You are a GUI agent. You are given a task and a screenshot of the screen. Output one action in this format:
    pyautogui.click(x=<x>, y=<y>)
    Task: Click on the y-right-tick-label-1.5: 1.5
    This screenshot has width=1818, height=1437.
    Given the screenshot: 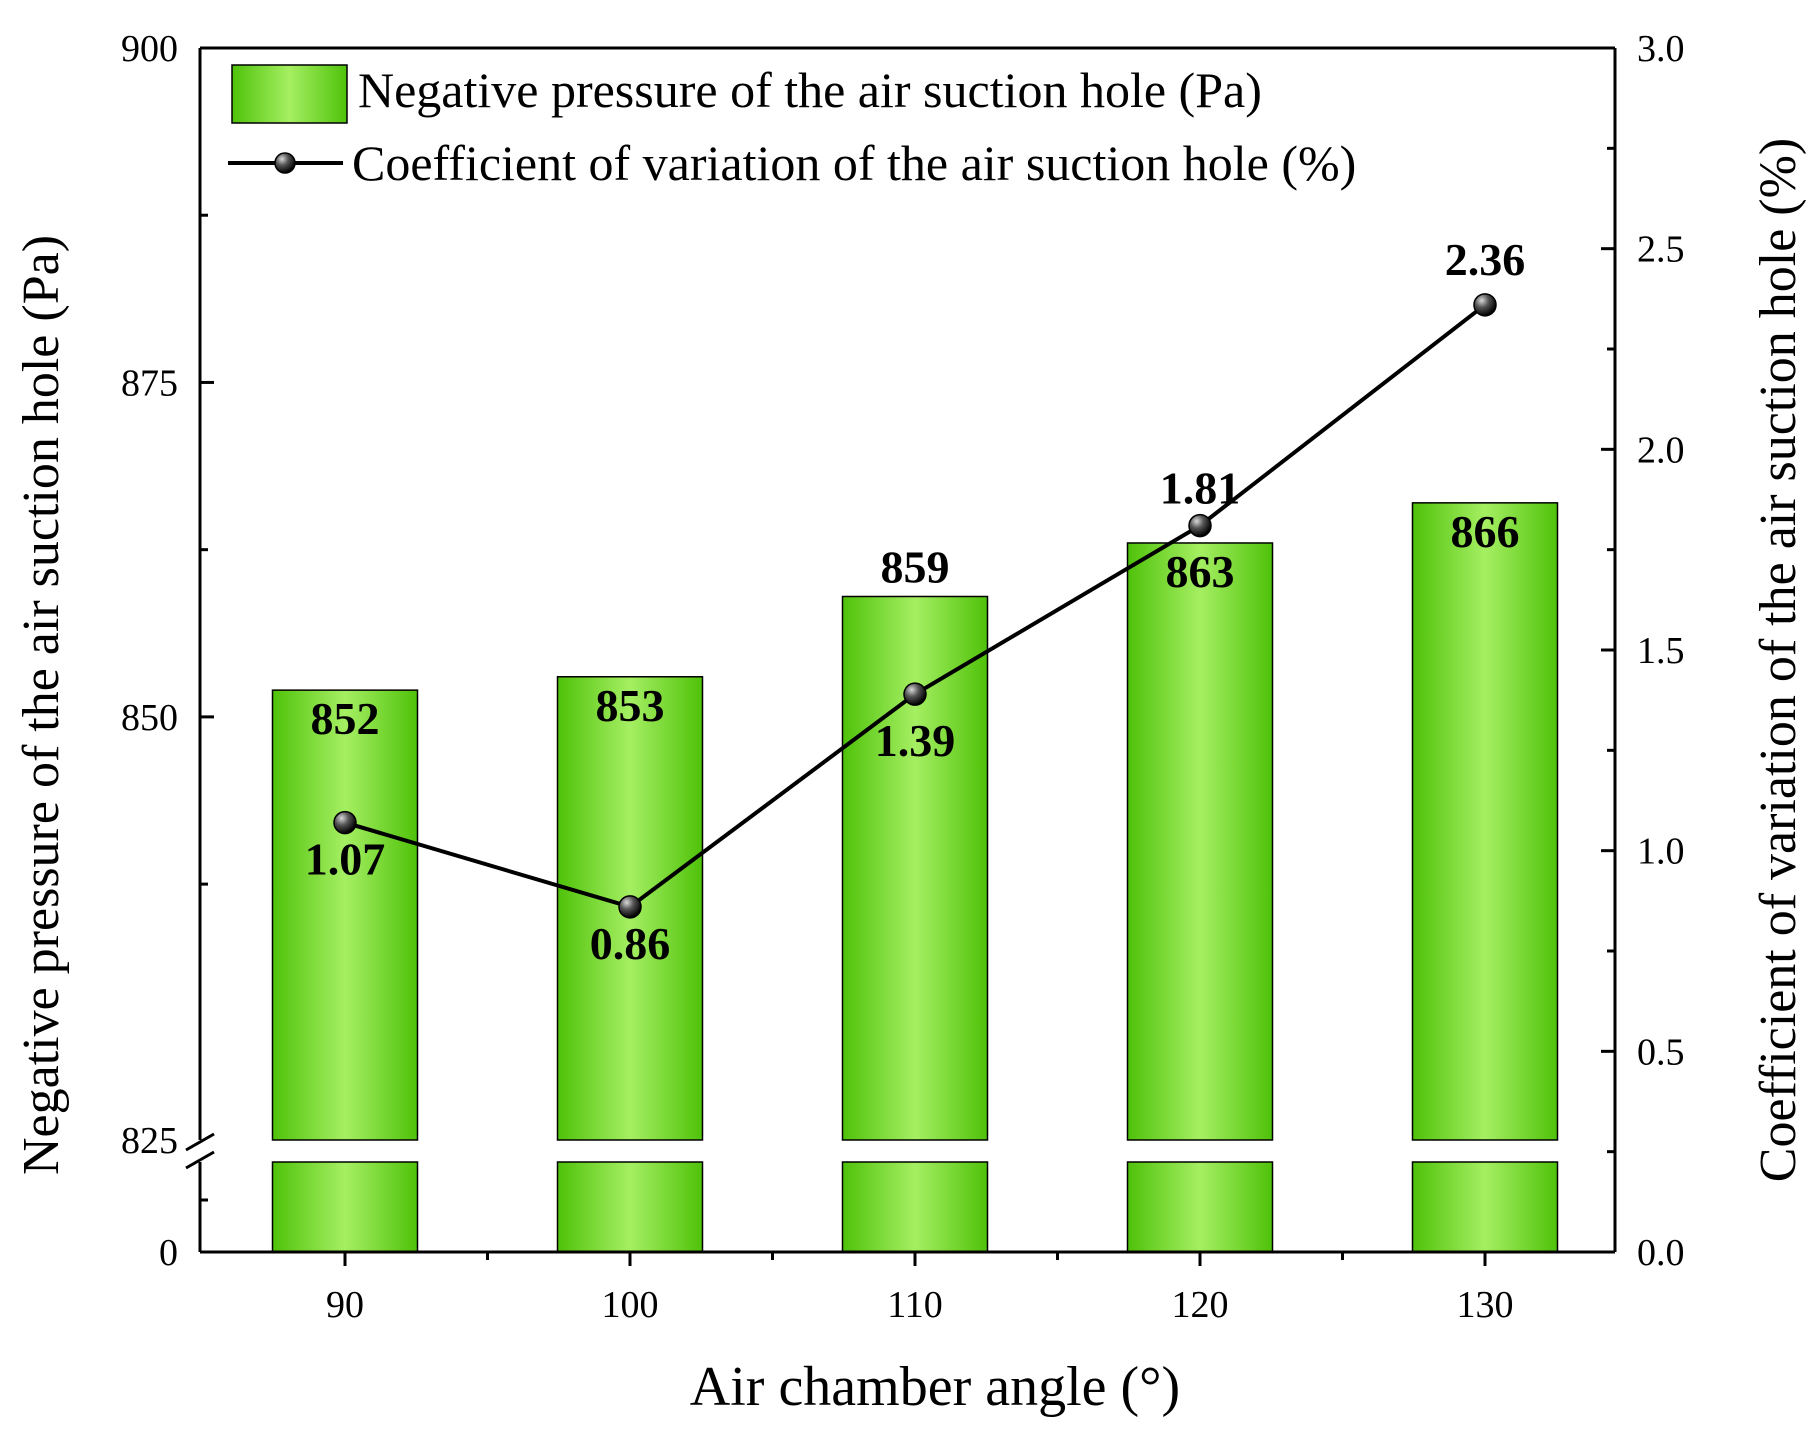 What is the action you would take?
    pyautogui.click(x=1661, y=651)
    